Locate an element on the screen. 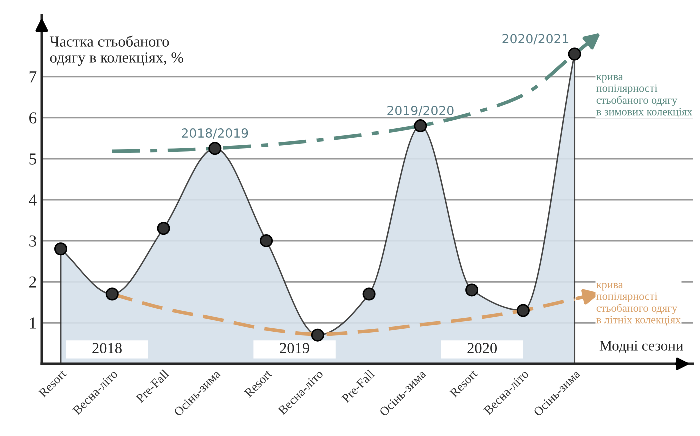 The image size is (700, 436). y-axis-title: Частка стьобаного одягу в колекціях, % is located at coordinates (117, 51).